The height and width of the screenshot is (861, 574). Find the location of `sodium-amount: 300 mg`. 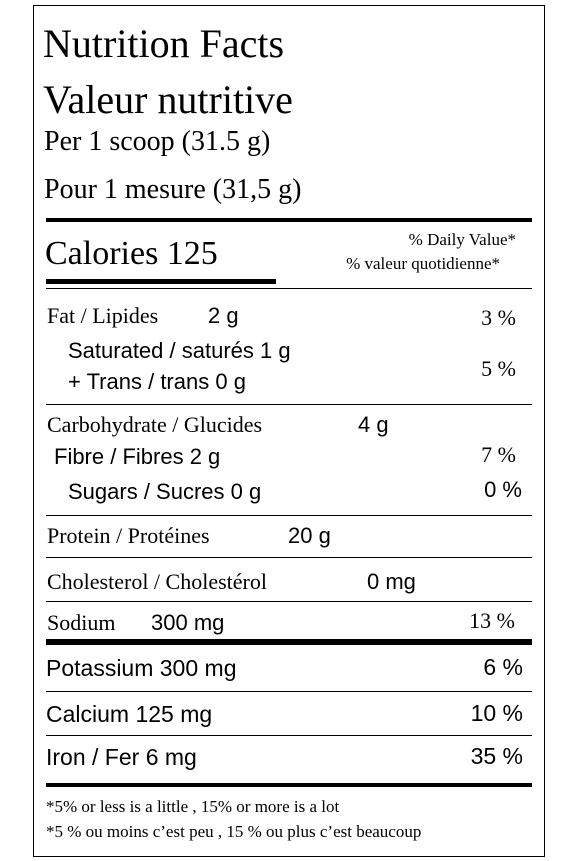

sodium-amount: 300 mg is located at coordinates (188, 622).